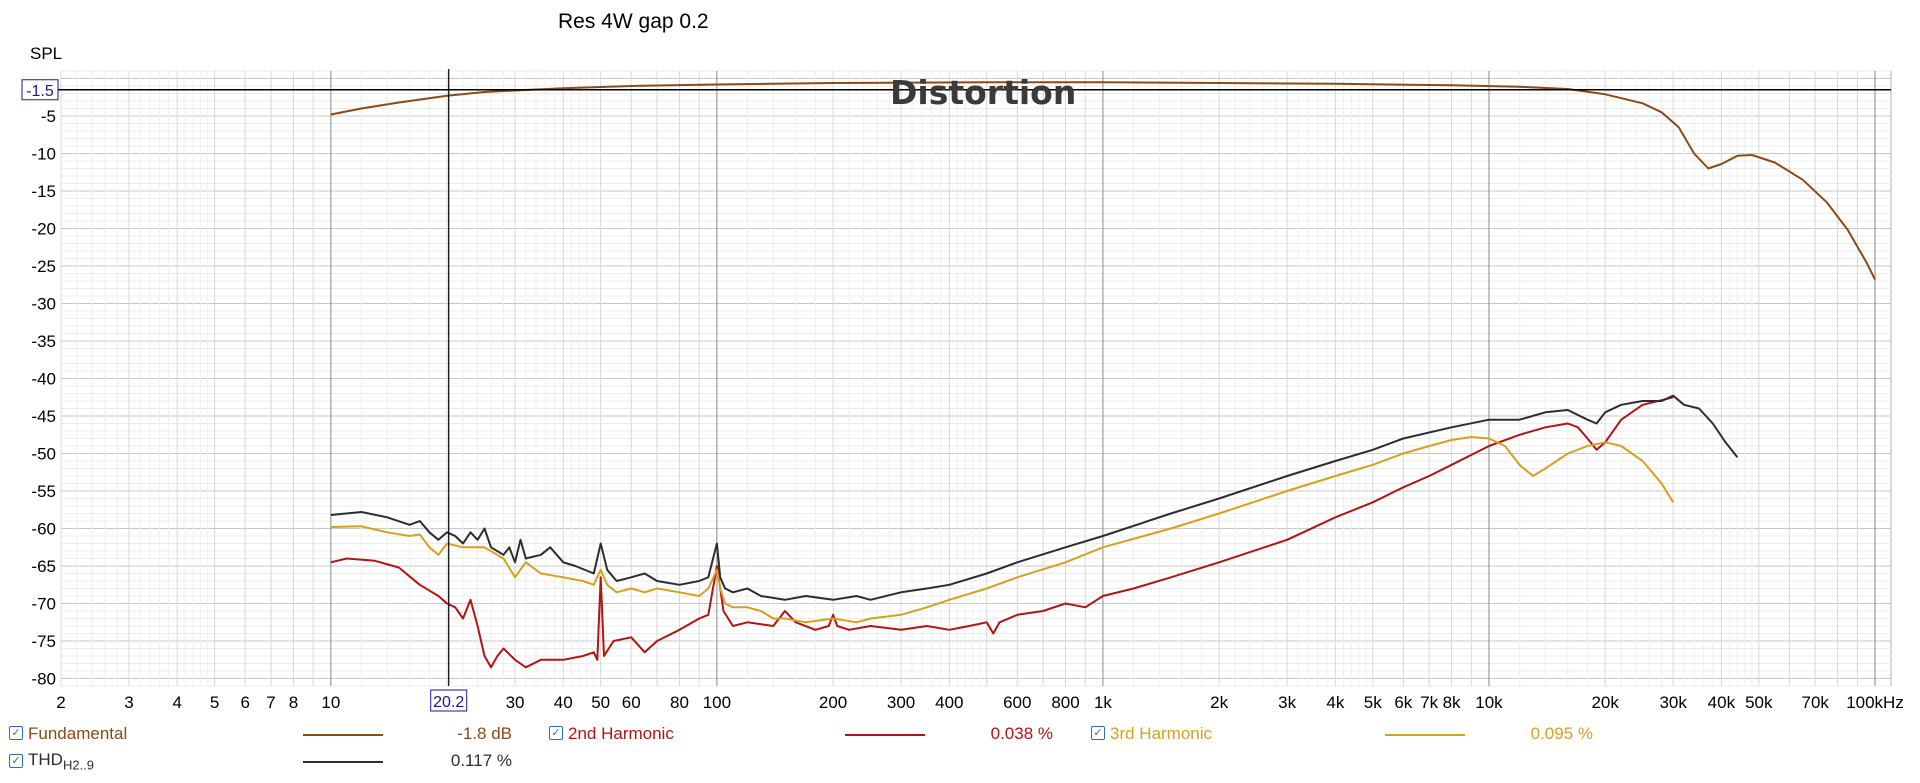  Describe the element at coordinates (600, 702) in the screenshot. I see `x-tick-label: 50` at that location.